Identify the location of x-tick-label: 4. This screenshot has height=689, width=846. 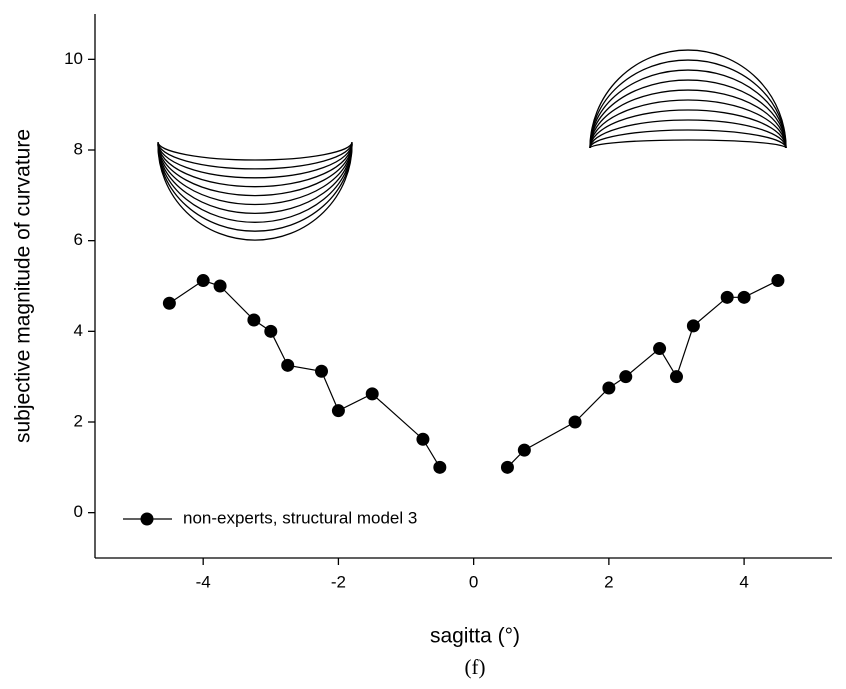
(743, 581).